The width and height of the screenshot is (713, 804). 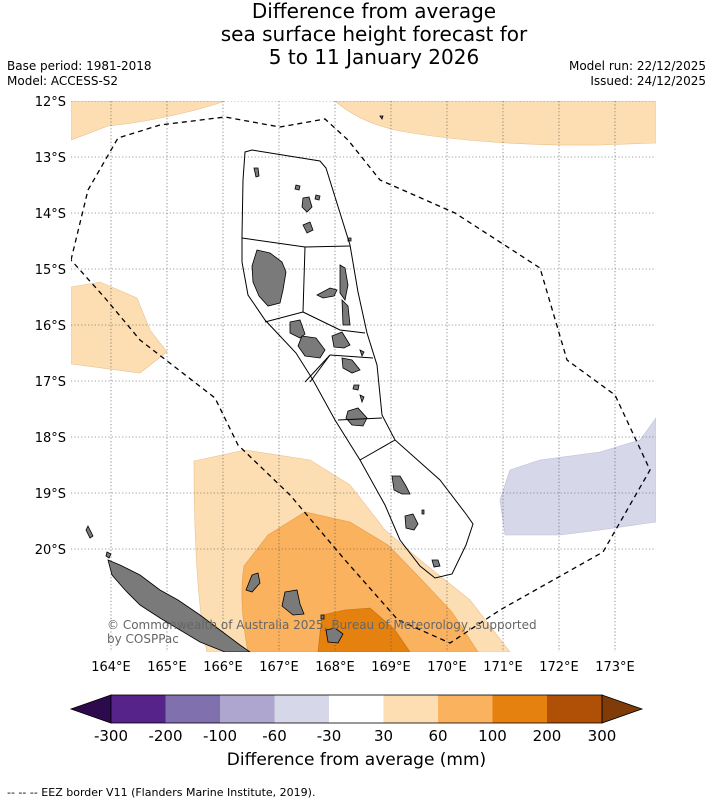 I want to click on meta-left: Base period: 1981-2018 Model: ACCESS-S2, so click(x=79, y=74).